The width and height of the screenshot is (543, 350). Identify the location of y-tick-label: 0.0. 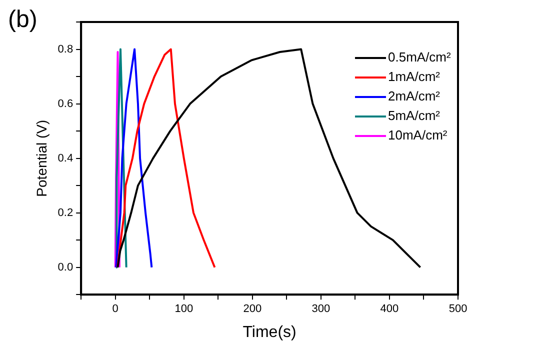
(66, 267).